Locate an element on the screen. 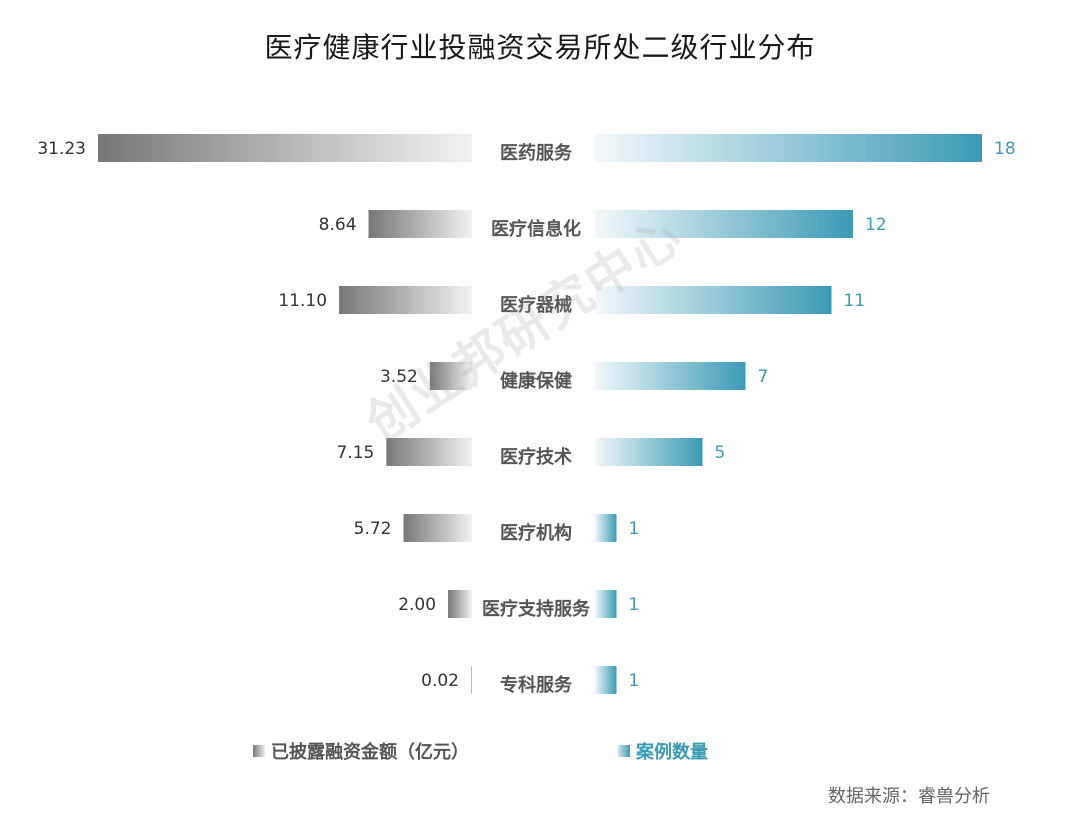 This screenshot has width=1080, height=820. legend-amount: 已披露融资金额（亿元） is located at coordinates (361, 751).